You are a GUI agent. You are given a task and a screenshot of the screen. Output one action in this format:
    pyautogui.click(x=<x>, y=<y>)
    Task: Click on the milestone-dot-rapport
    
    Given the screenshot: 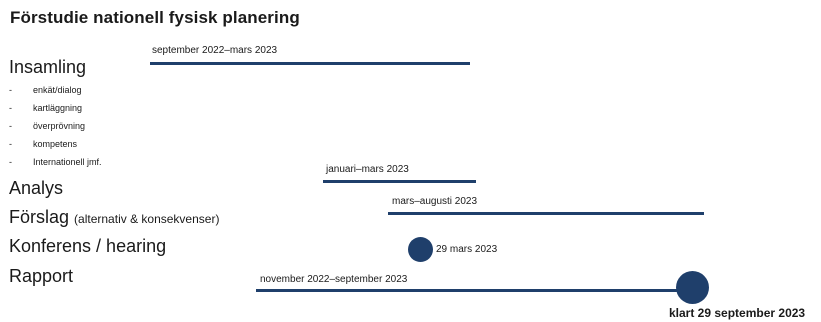 What is the action you would take?
    pyautogui.click(x=692, y=287)
    